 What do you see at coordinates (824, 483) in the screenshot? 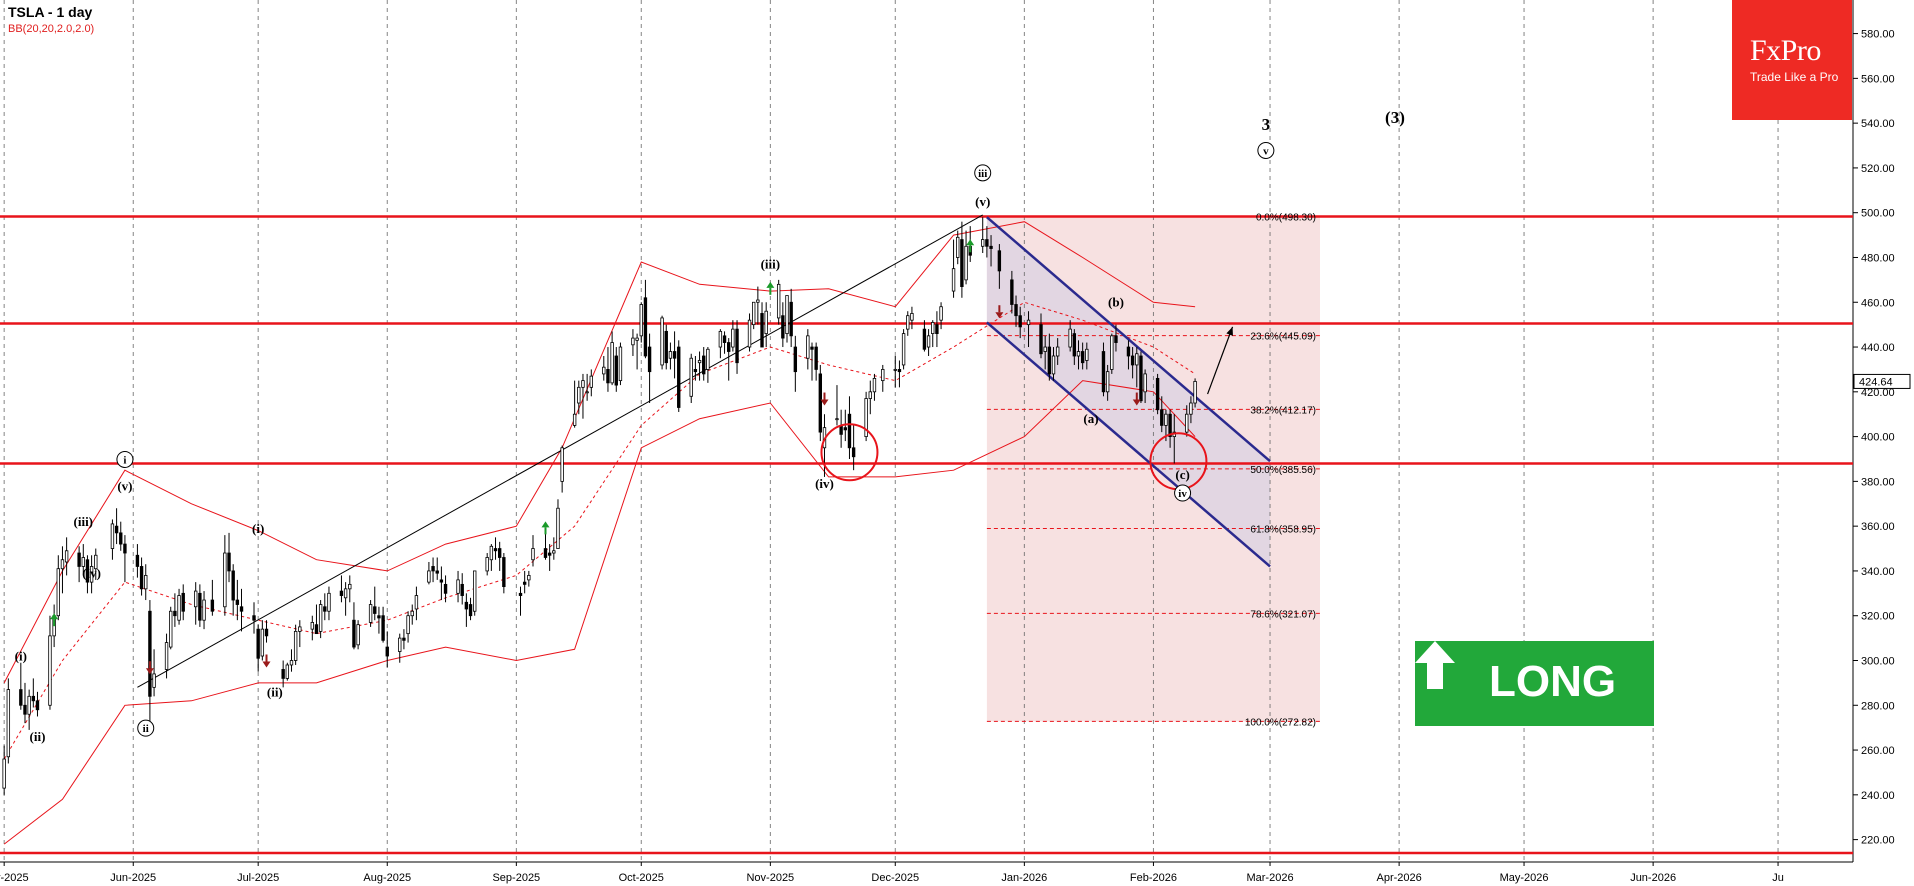
I see `wave-label: (iv)` at bounding box center [824, 483].